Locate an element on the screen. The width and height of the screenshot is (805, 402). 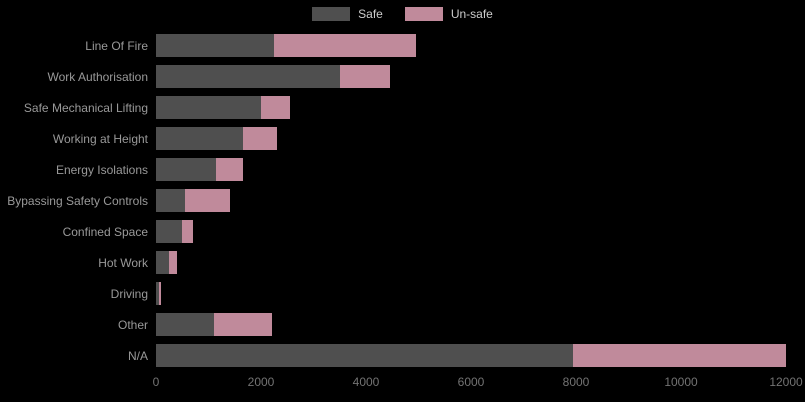
chart-row-working-at-height: Working at Height is located at coordinates (402, 138).